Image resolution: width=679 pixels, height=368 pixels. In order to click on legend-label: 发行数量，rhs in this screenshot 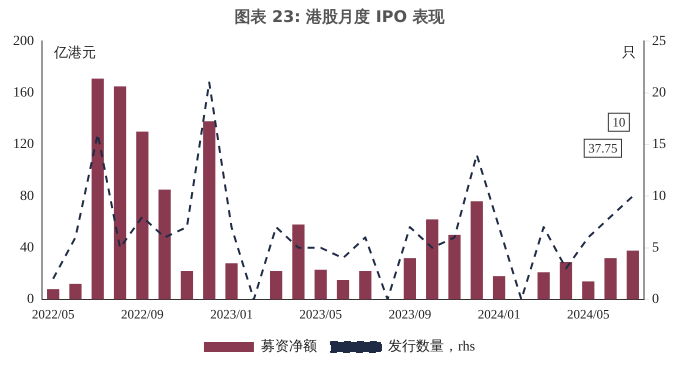, I will do `click(432, 346)`.